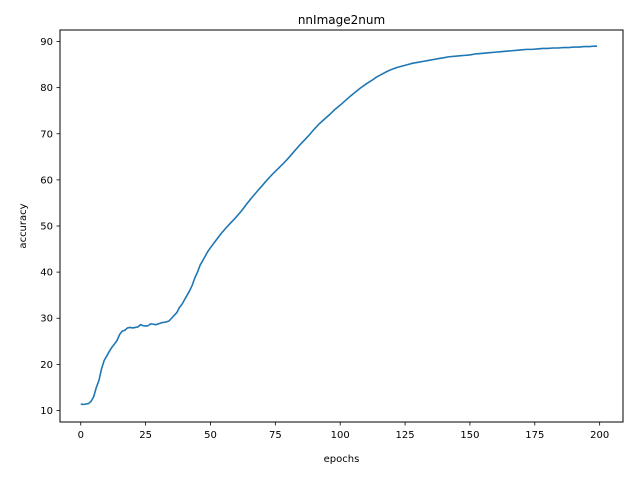 Image resolution: width=640 pixels, height=480 pixels. I want to click on y-tick-label: 60, so click(46, 180).